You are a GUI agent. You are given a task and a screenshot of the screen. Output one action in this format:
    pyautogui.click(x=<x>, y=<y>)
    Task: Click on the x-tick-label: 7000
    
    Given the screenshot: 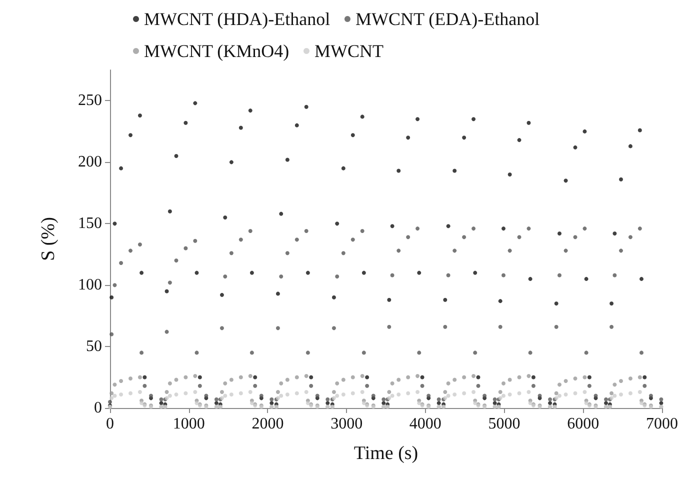 What is the action you would take?
    pyautogui.click(x=662, y=424)
    